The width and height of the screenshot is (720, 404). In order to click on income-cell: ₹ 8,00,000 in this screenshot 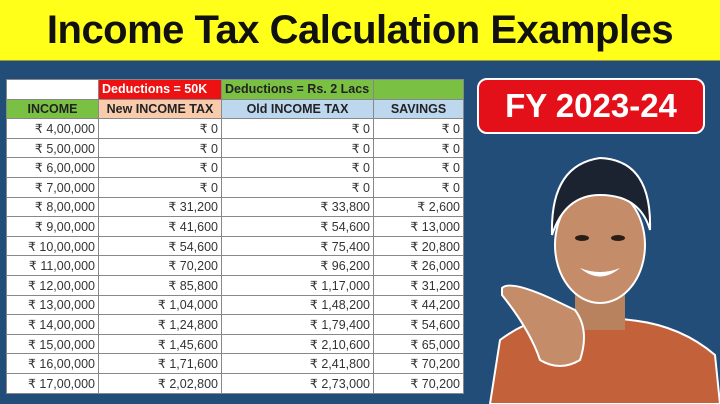, I will do `click(52, 207)`.